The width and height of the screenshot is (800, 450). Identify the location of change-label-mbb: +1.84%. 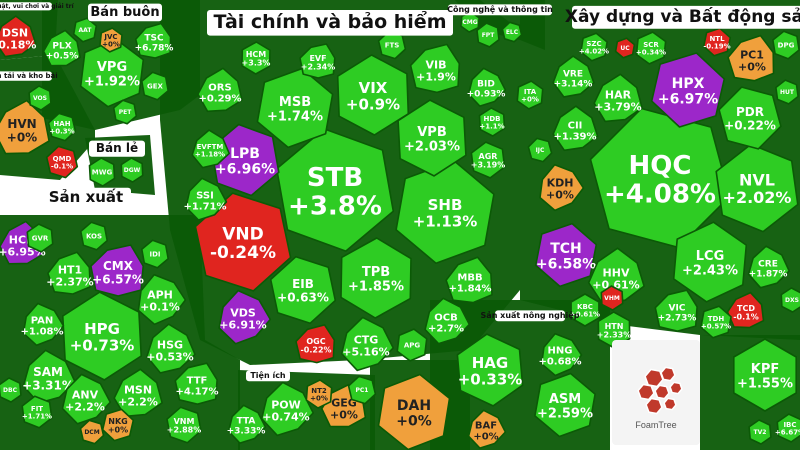
(469, 289).